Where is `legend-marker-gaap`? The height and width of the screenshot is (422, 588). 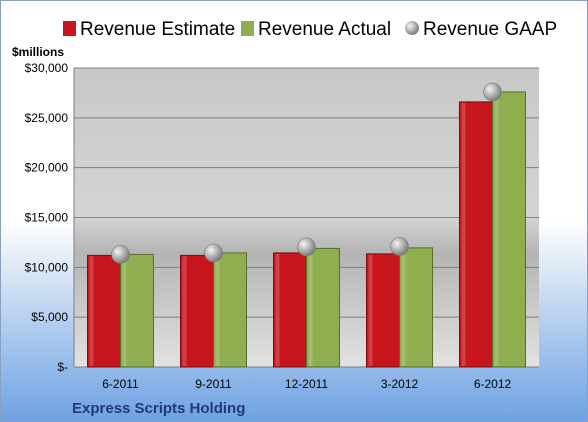 legend-marker-gaap is located at coordinates (412, 28).